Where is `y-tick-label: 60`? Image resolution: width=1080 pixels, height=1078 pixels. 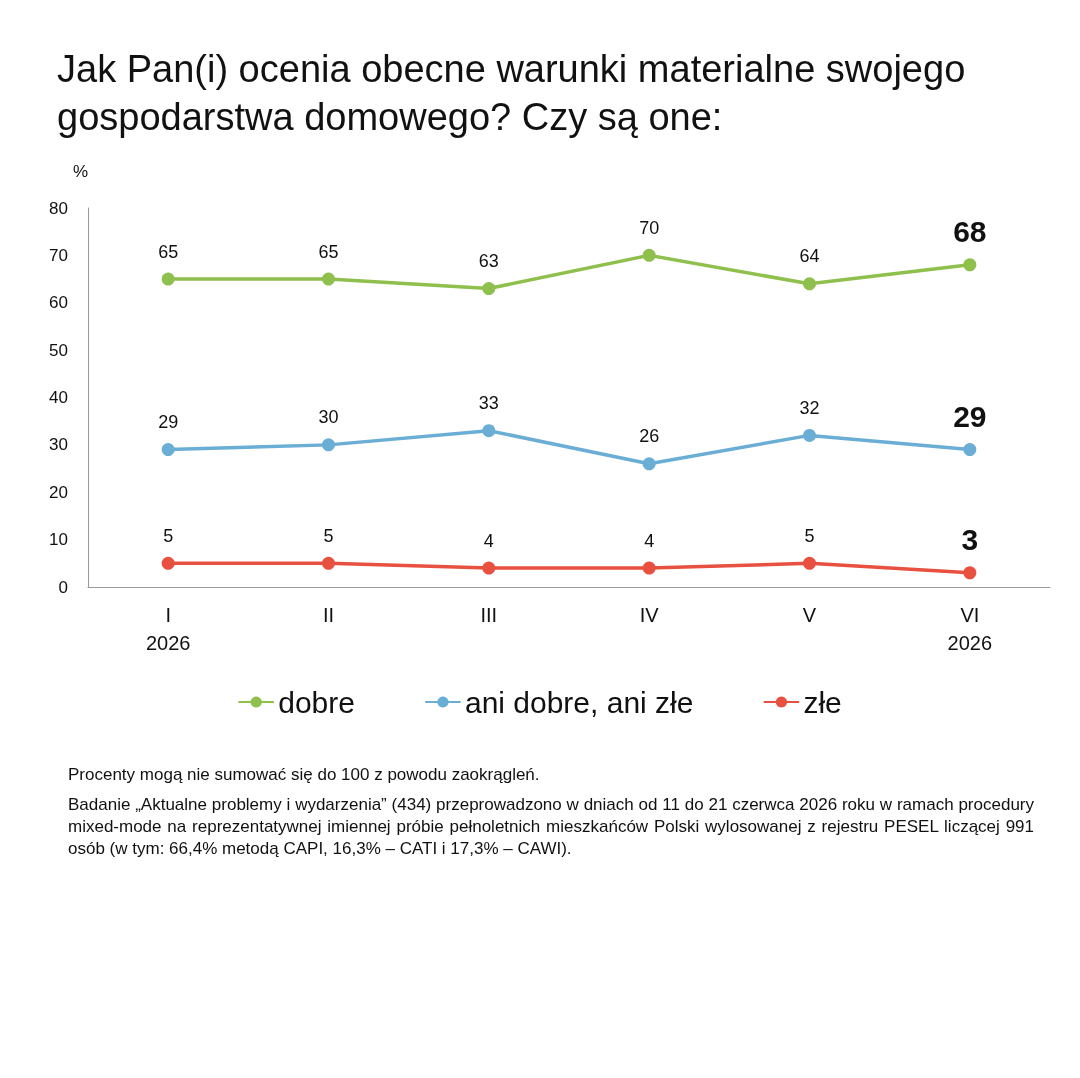 y-tick-label: 60 is located at coordinates (58, 303).